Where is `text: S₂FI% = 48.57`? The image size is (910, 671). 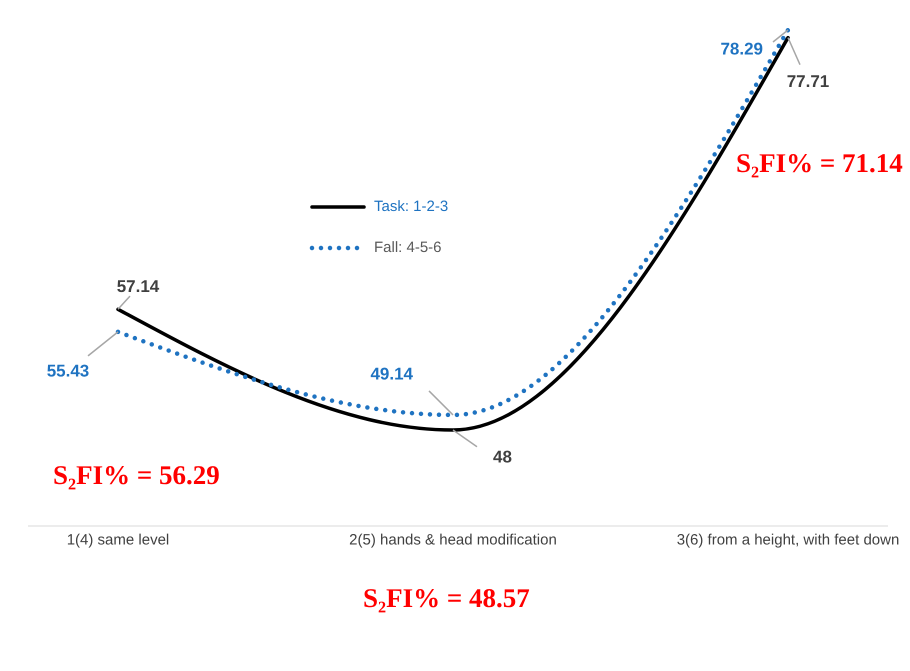
text: S₂FI% = 48.57 is located at coordinates (446, 598).